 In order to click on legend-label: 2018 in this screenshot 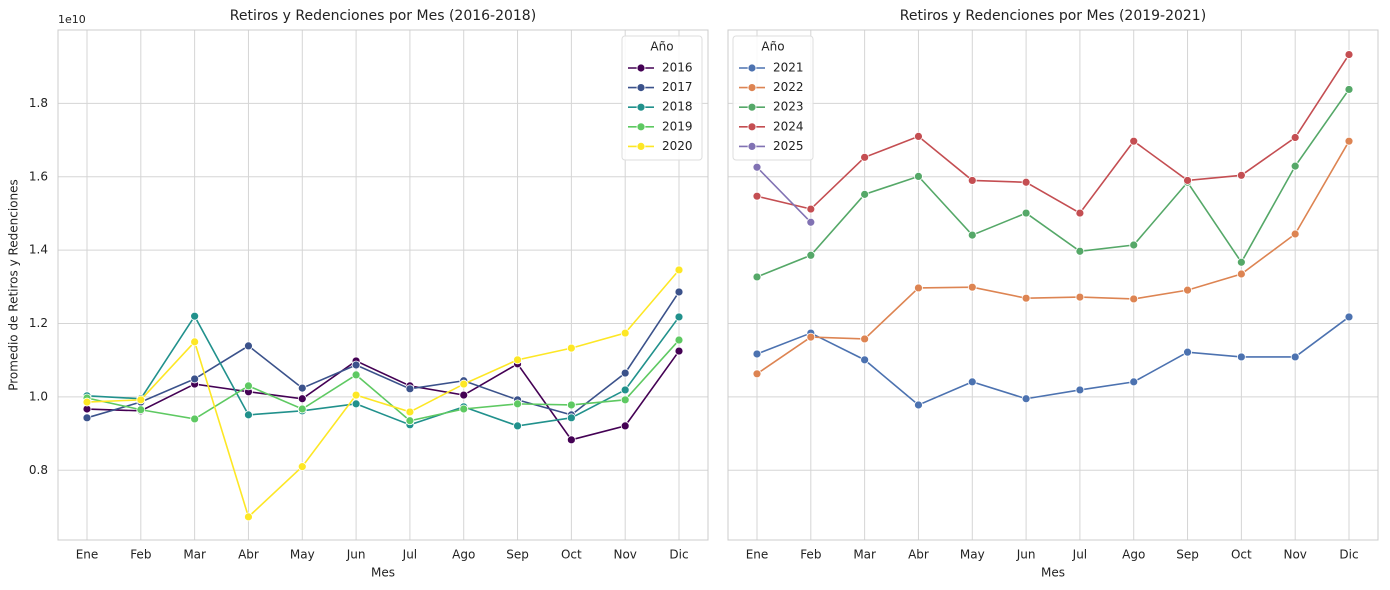, I will do `click(677, 107)`.